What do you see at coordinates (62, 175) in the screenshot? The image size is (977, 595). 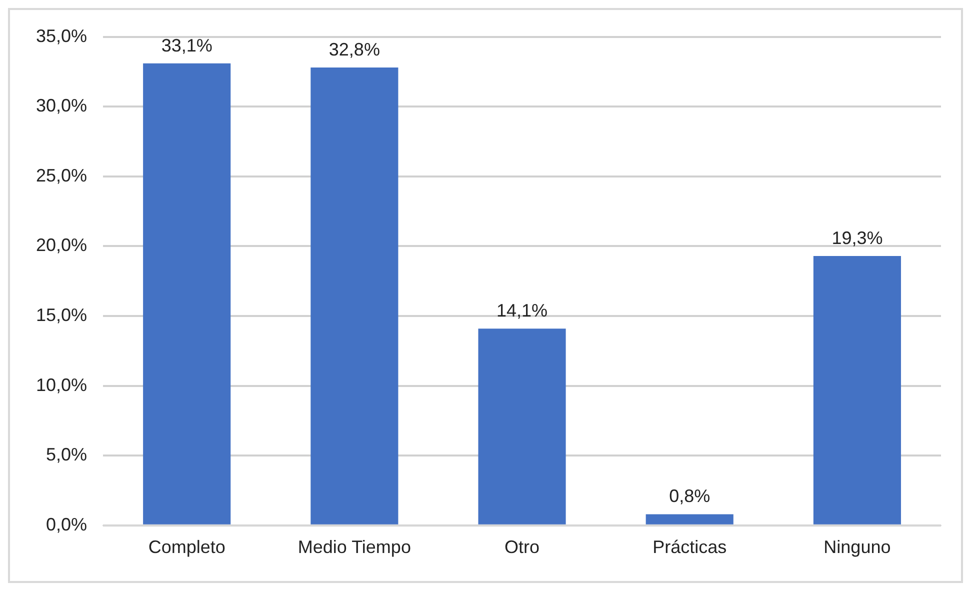 I see `y-tick-label: 25,0%` at bounding box center [62, 175].